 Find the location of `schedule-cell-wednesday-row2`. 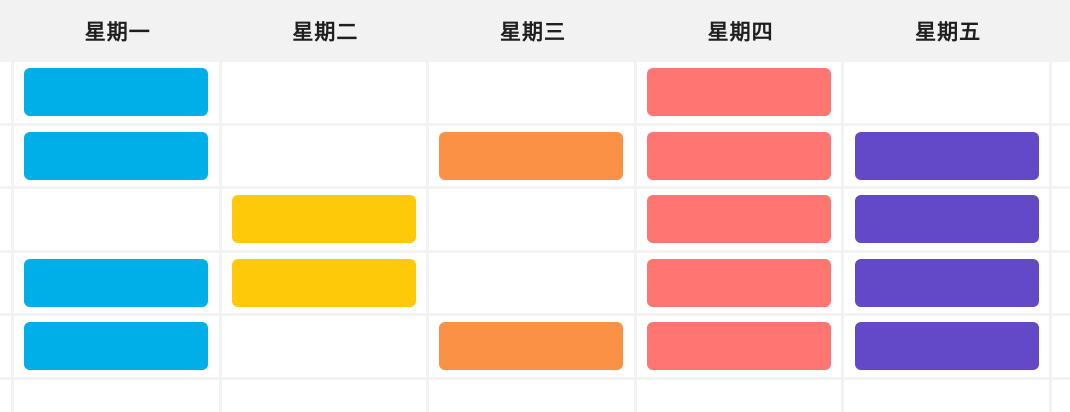

schedule-cell-wednesday-row2 is located at coordinates (533, 157).